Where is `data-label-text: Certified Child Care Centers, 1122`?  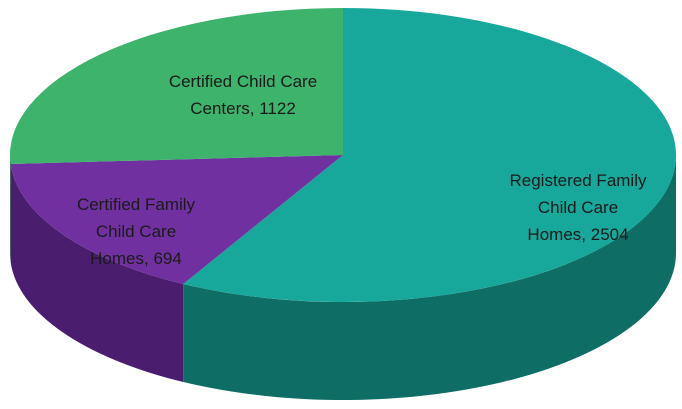 data-label-text: Certified Child Care Centers, 1122 is located at coordinates (243, 95).